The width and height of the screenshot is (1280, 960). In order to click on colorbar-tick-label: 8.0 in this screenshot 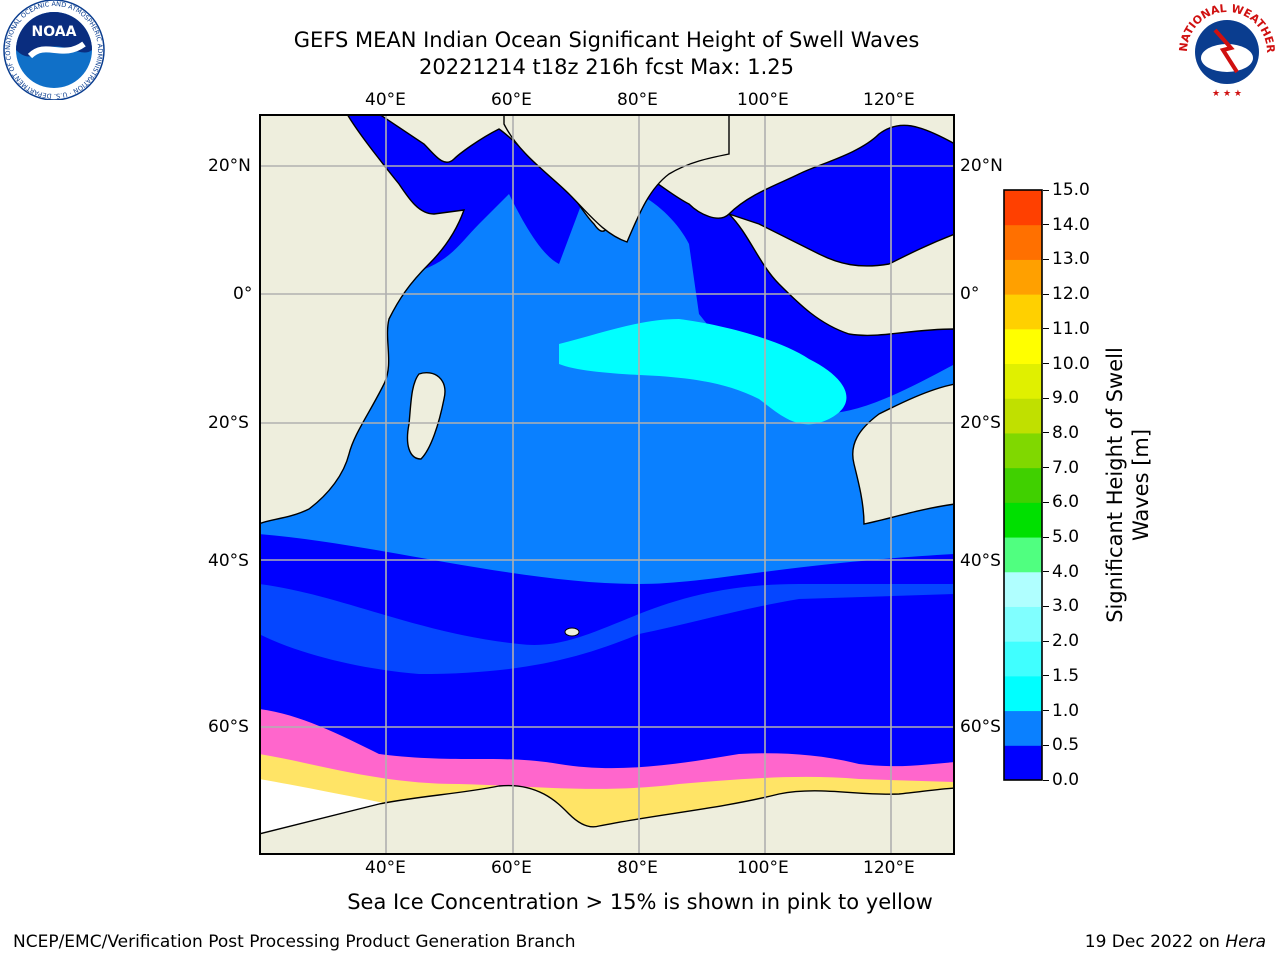, I will do `click(1066, 432)`.